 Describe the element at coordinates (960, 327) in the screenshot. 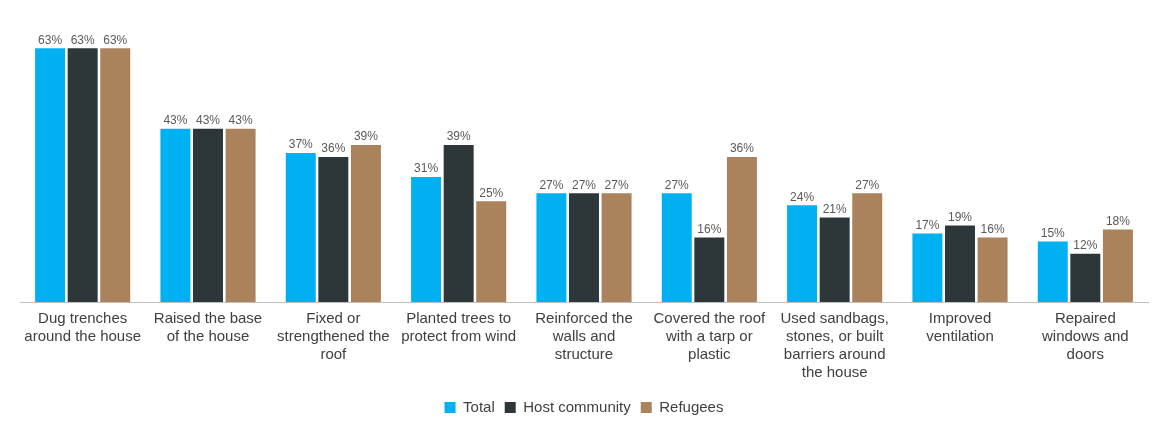

I see `x-tick-label: Improved ventilation` at that location.